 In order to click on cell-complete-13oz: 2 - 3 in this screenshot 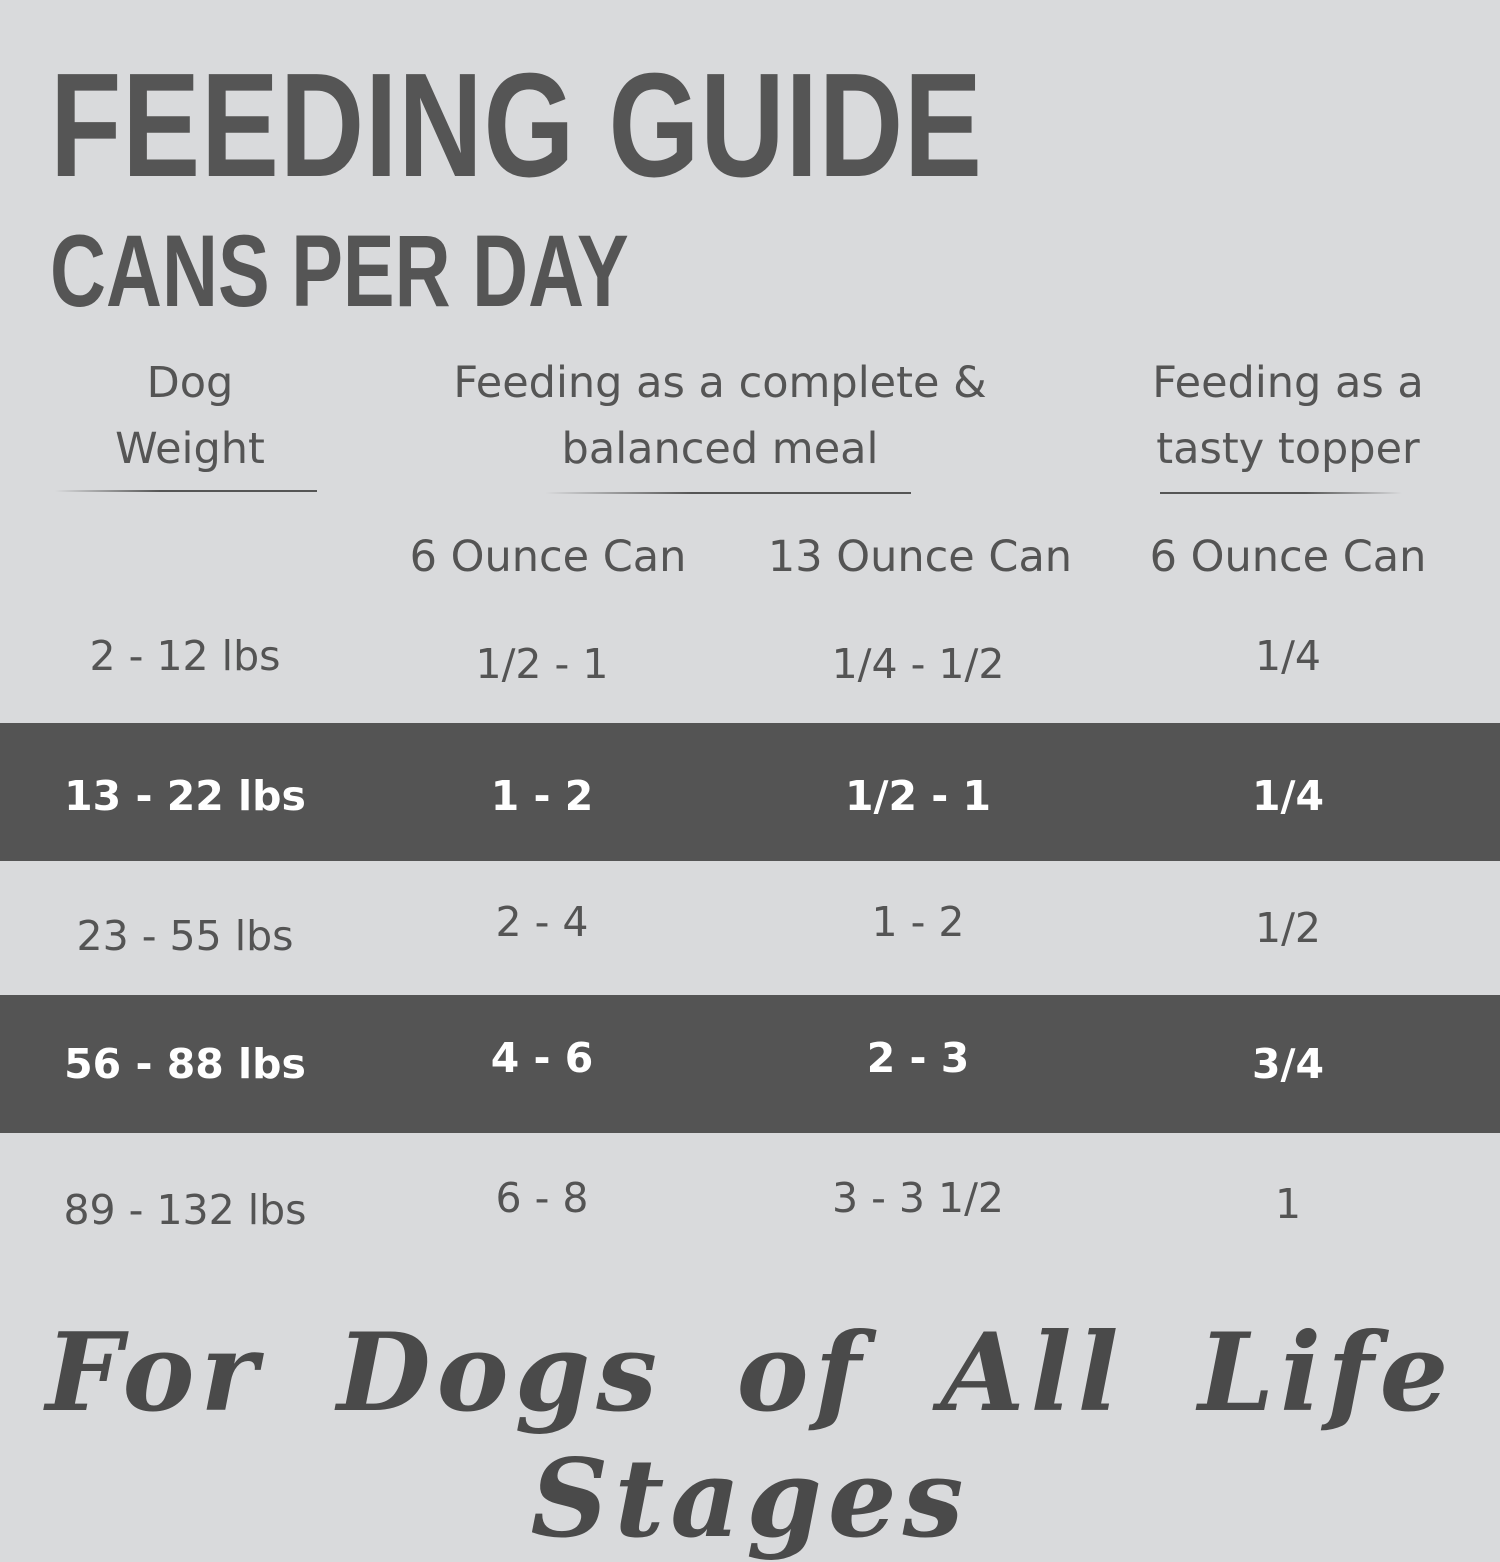, I will do `click(918, 1058)`.